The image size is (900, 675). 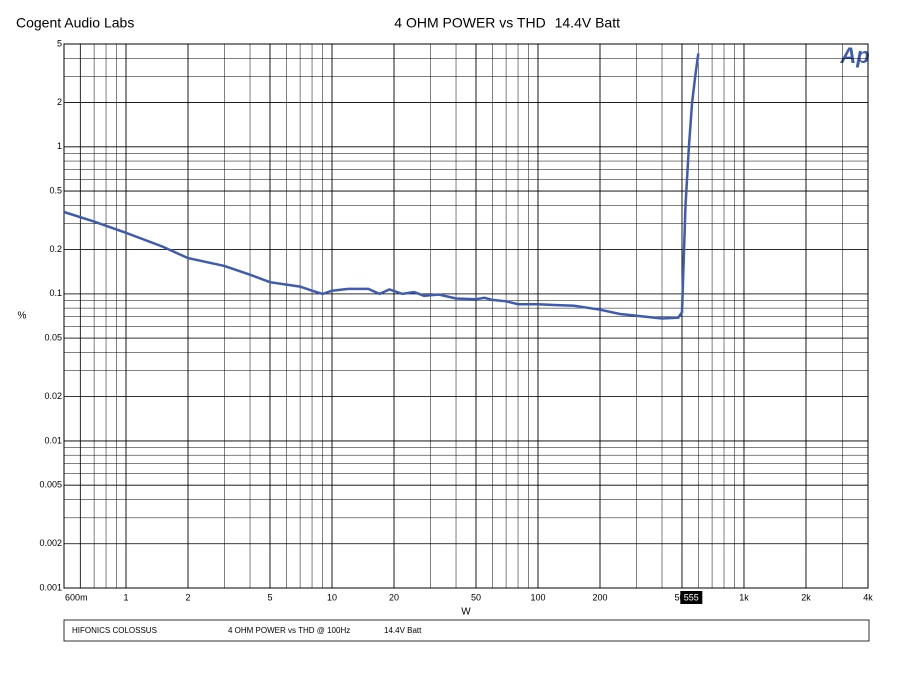 I want to click on x-tick-label: 2, so click(x=188, y=597).